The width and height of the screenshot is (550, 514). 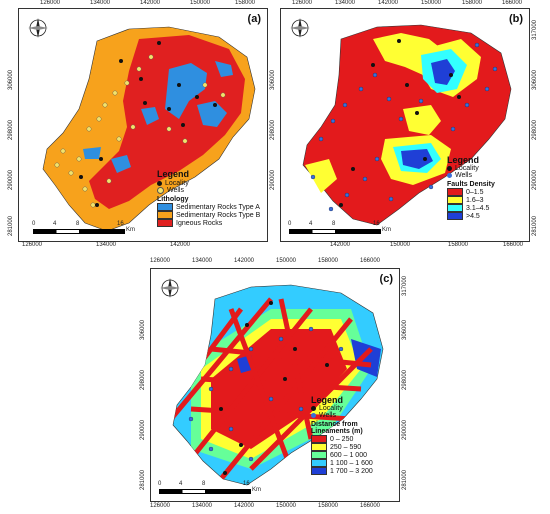 What do you see at coordinates (475, 200) in the screenshot?
I see `legend-label: 1.6–3` at bounding box center [475, 200].